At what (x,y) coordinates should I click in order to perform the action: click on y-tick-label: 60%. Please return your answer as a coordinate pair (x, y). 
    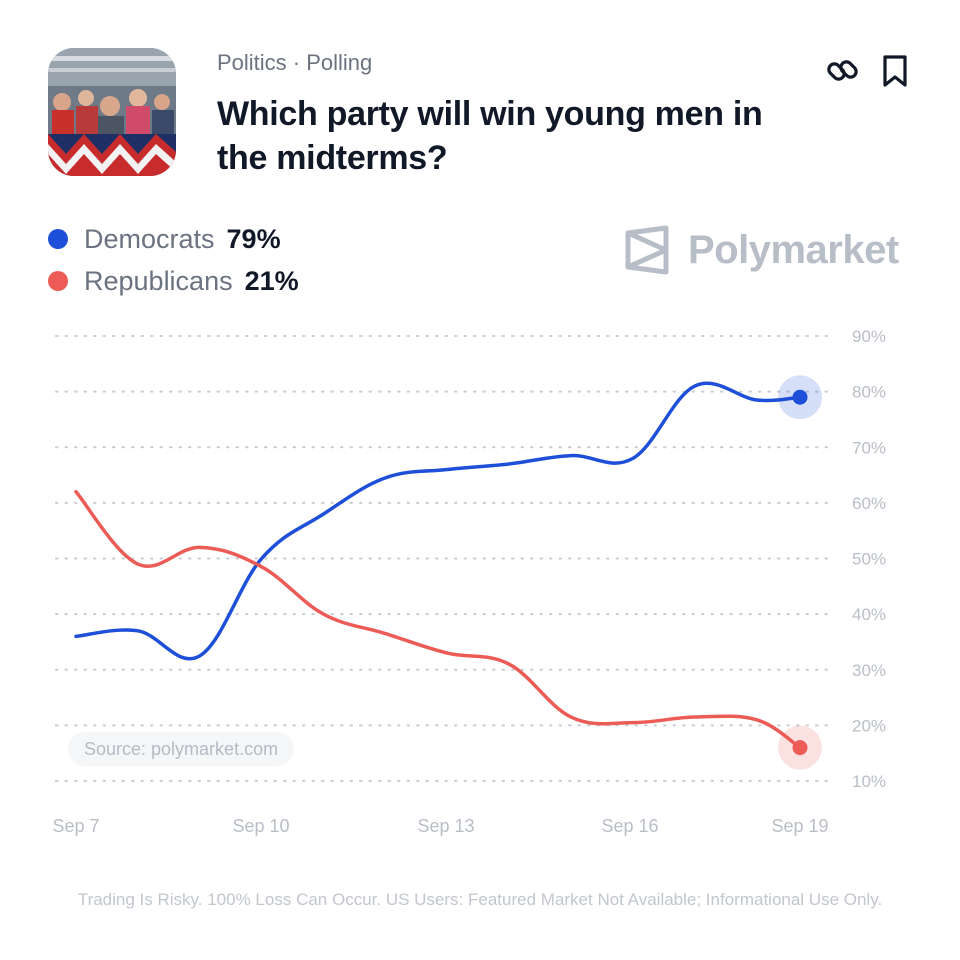
    Looking at the image, I should click on (869, 503).